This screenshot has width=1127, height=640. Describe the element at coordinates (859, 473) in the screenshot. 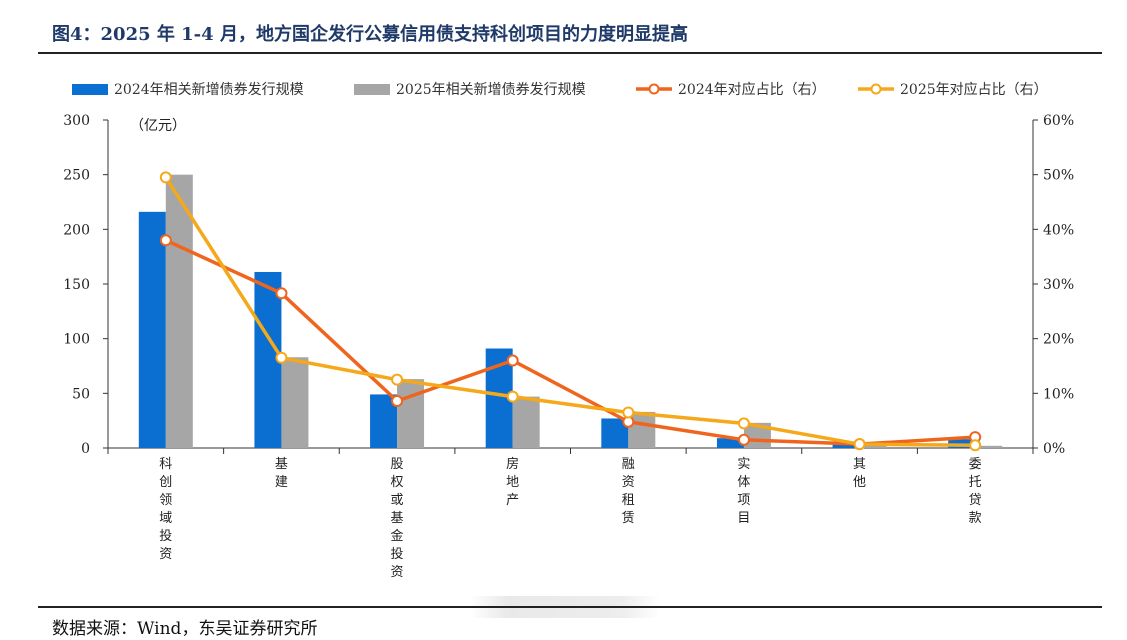

I see `category-label: 其他` at that location.